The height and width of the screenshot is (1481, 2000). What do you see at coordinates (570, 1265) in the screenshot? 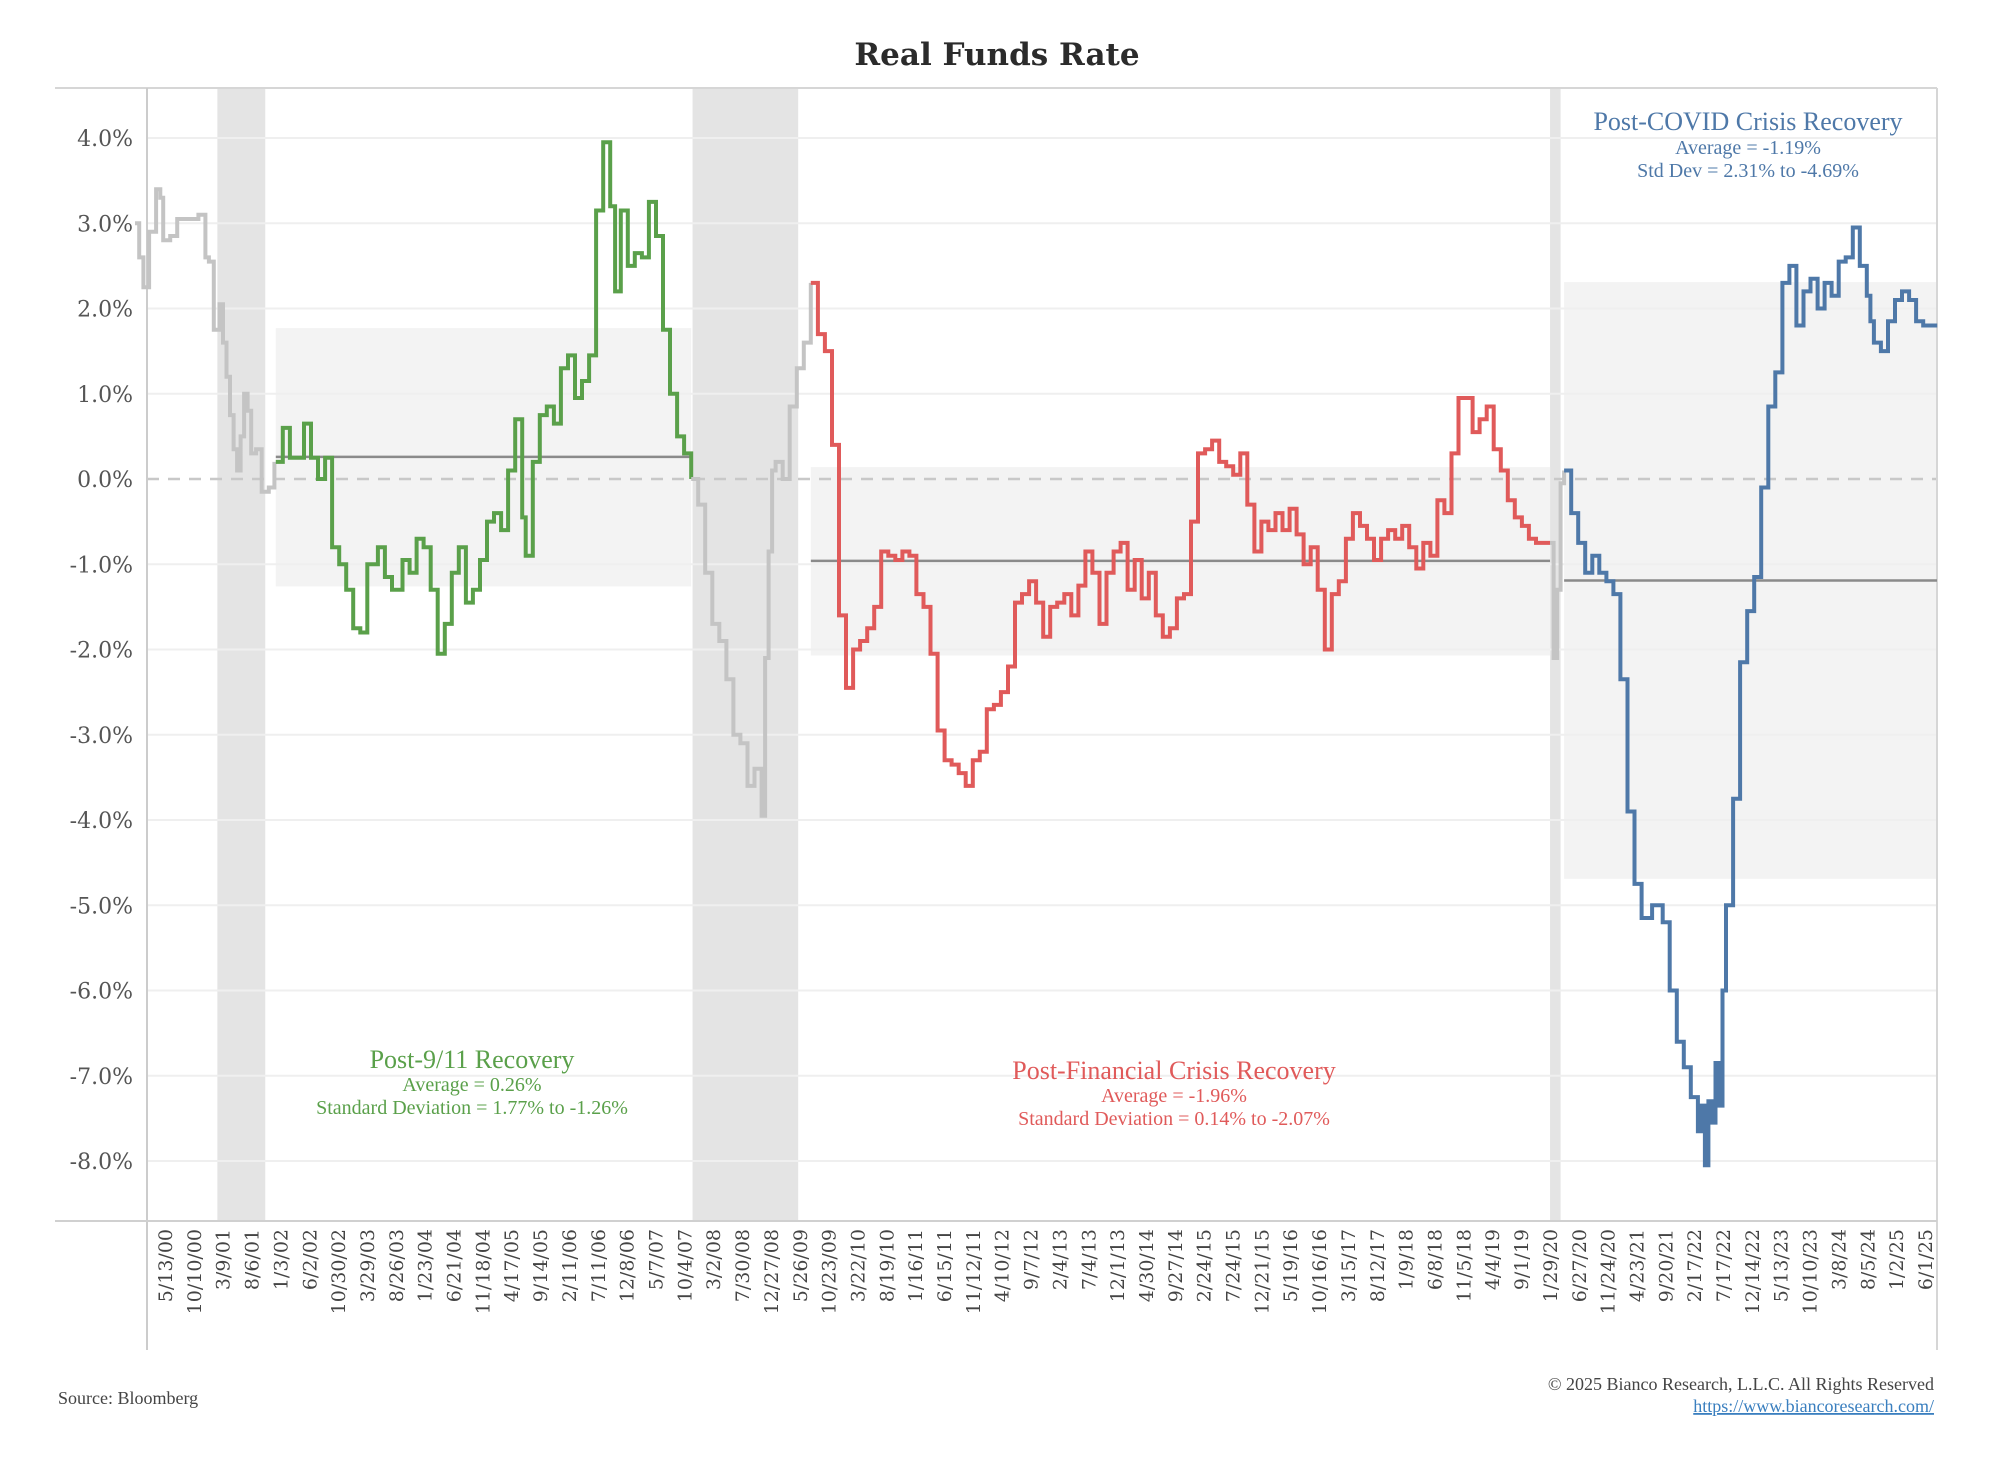
I see `x-tick-label: 2/11/06` at bounding box center [570, 1265].